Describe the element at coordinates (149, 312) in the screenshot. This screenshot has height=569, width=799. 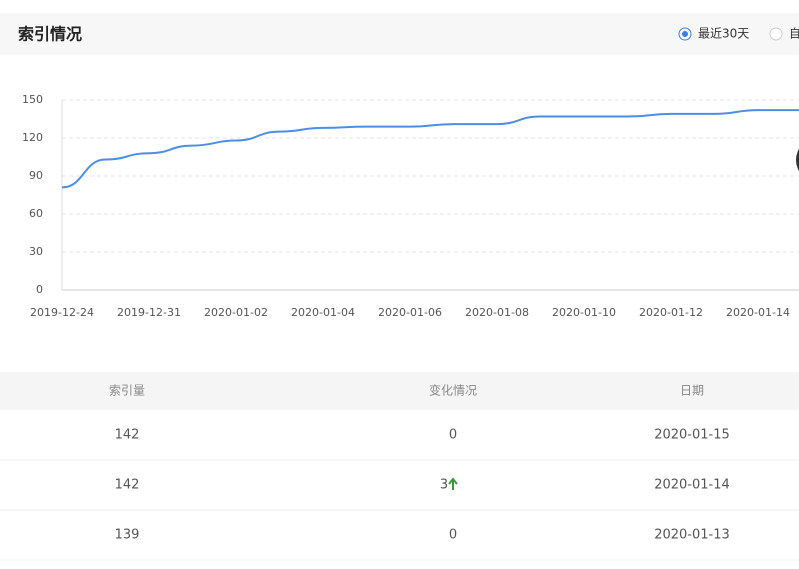
I see `x-tick-label: 2019-12-31` at that location.